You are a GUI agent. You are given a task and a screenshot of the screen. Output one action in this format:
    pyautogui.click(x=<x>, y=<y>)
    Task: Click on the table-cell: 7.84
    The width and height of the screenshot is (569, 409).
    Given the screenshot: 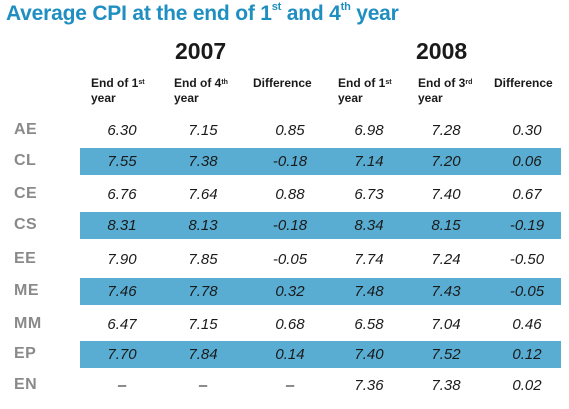 What is the action you would take?
    pyautogui.click(x=203, y=354)
    